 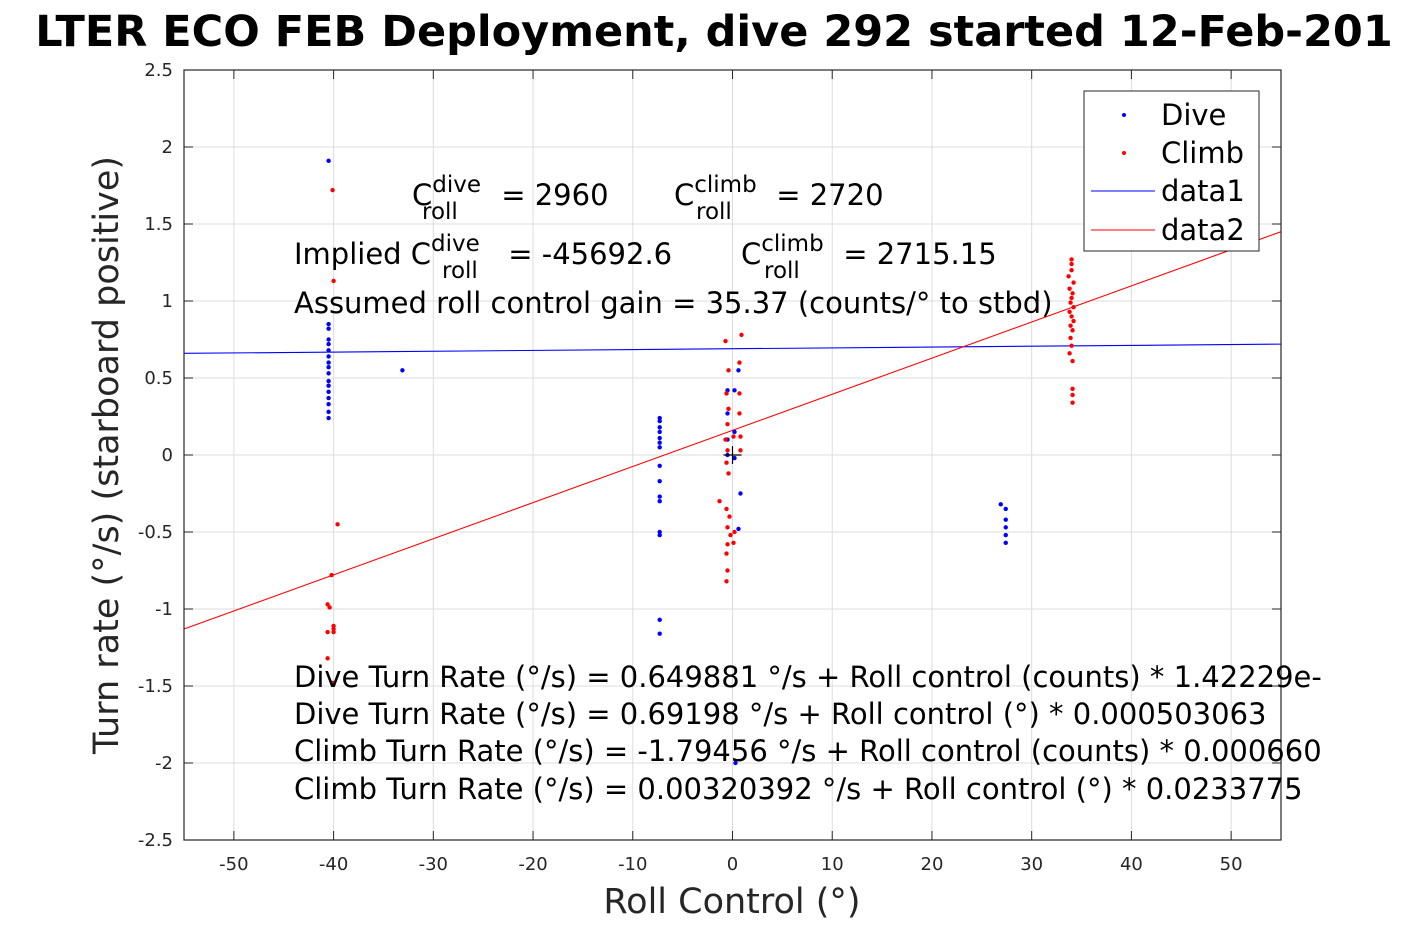 What do you see at coordinates (932, 864) in the screenshot?
I see `x-tick-label-7: 20` at bounding box center [932, 864].